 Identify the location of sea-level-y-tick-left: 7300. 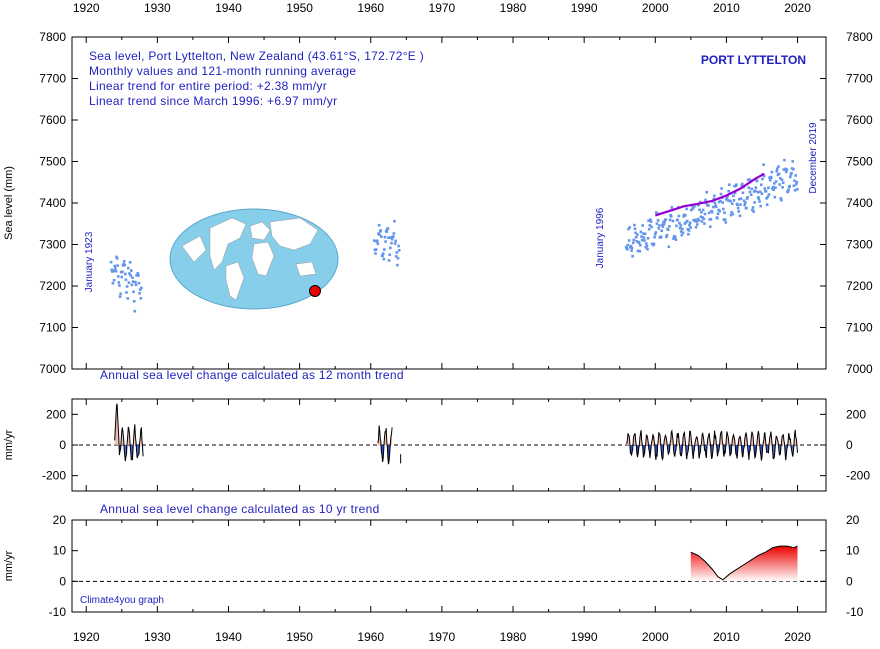
(52, 245).